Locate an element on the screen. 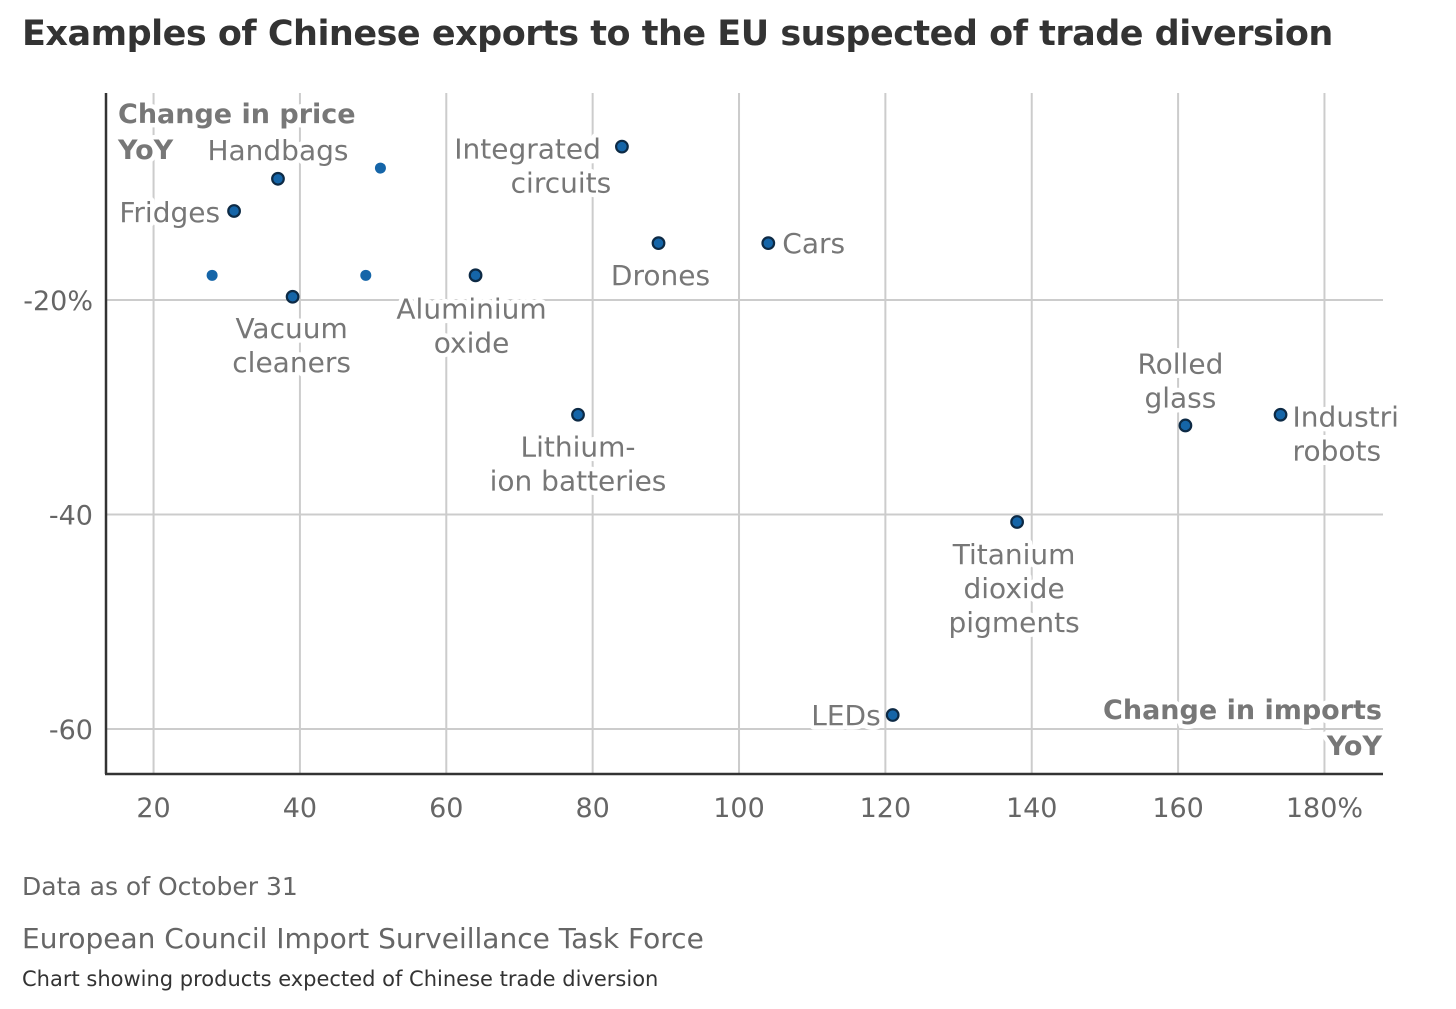  point-label: dioxide is located at coordinates (1014, 588).